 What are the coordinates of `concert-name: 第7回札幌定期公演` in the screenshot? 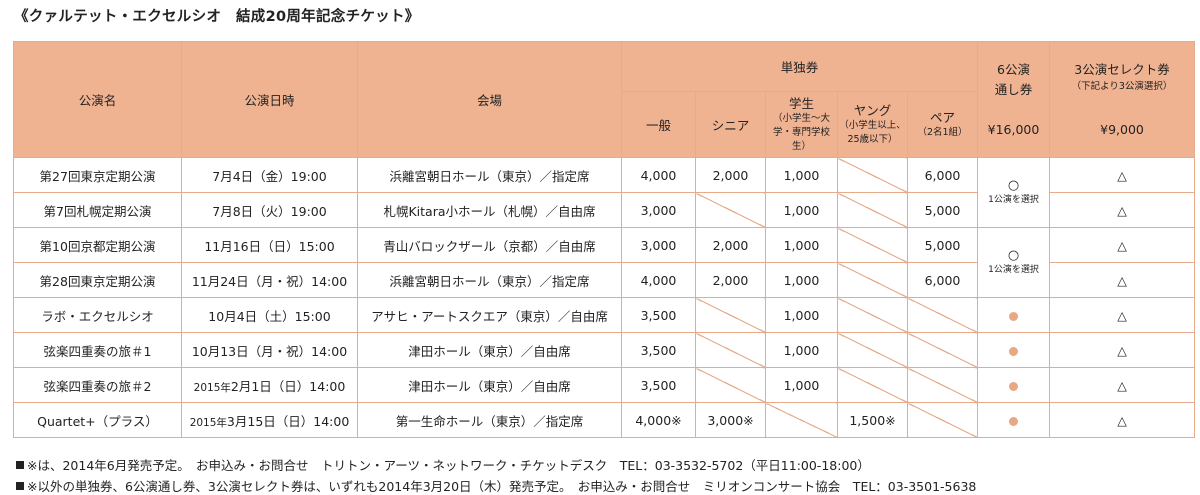 It's located at (97, 210).